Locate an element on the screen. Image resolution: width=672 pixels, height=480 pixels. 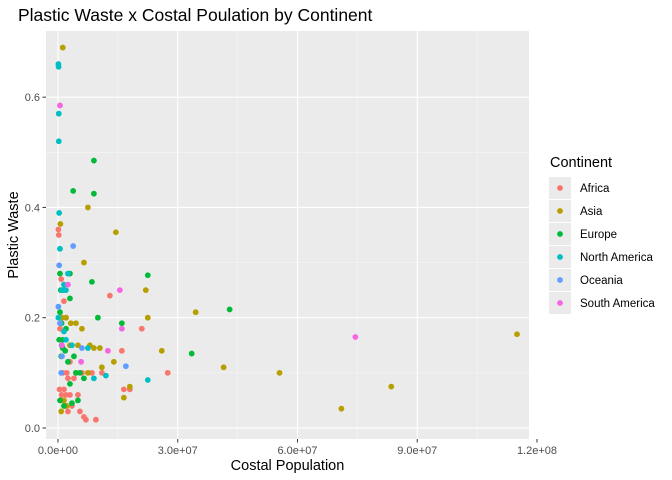
x-axis: 0.0e+00 3.0e+07 6.0e+07 9.0e+07 1.2e+08 is located at coordinates (297, 448).